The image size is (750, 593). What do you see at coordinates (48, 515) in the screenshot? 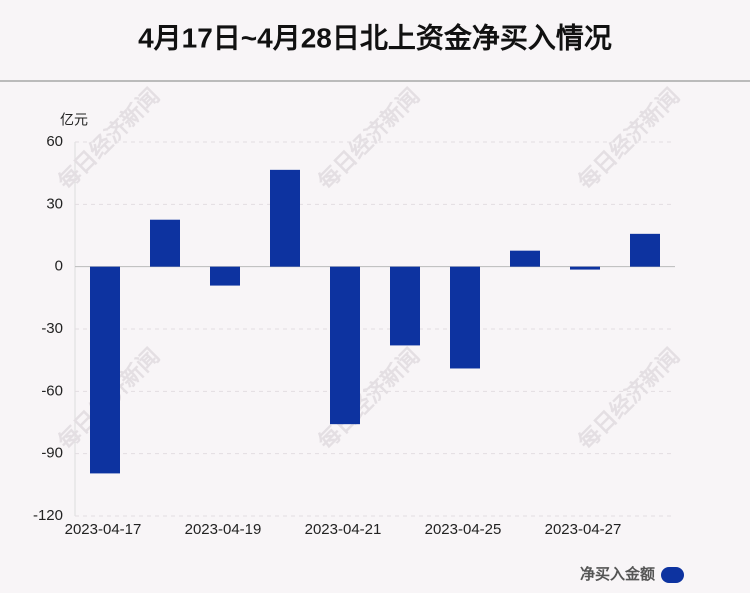
I see `y-tick-label: -120` at bounding box center [48, 515].